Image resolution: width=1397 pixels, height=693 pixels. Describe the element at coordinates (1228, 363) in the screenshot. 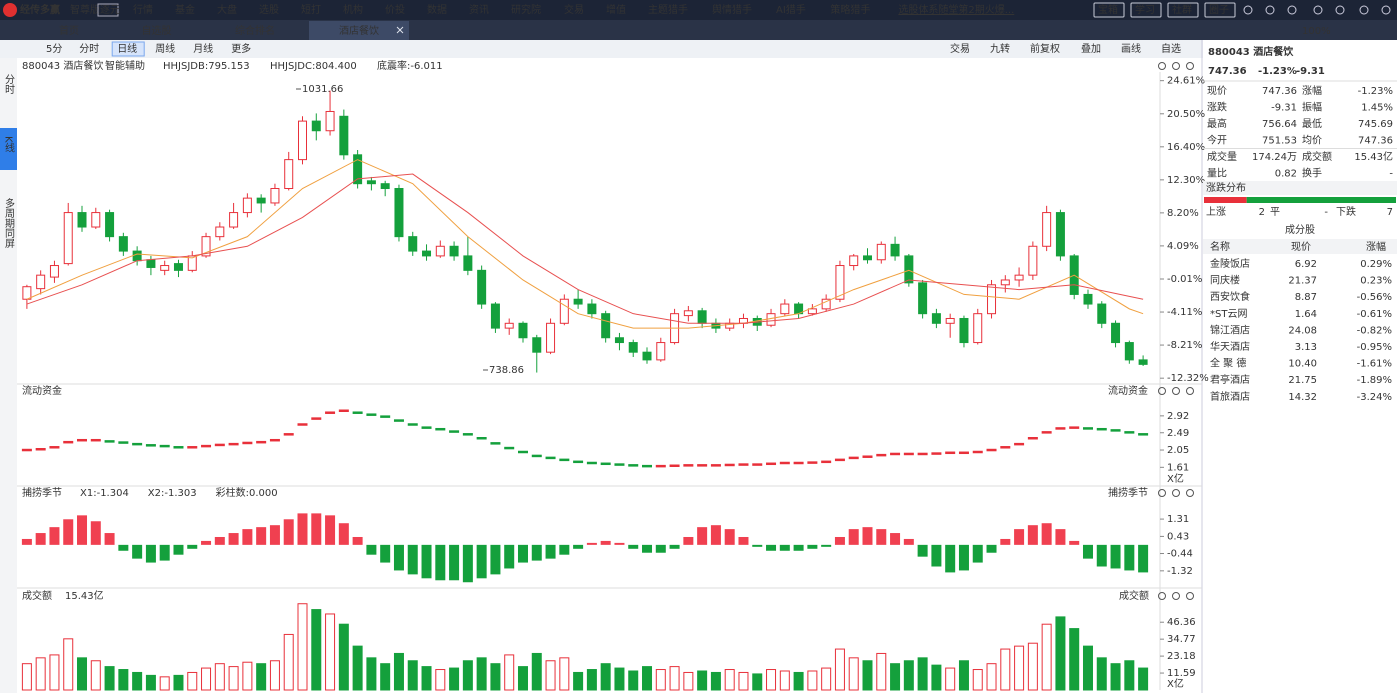

I see `constituent-cell: 全 聚 德` at that location.